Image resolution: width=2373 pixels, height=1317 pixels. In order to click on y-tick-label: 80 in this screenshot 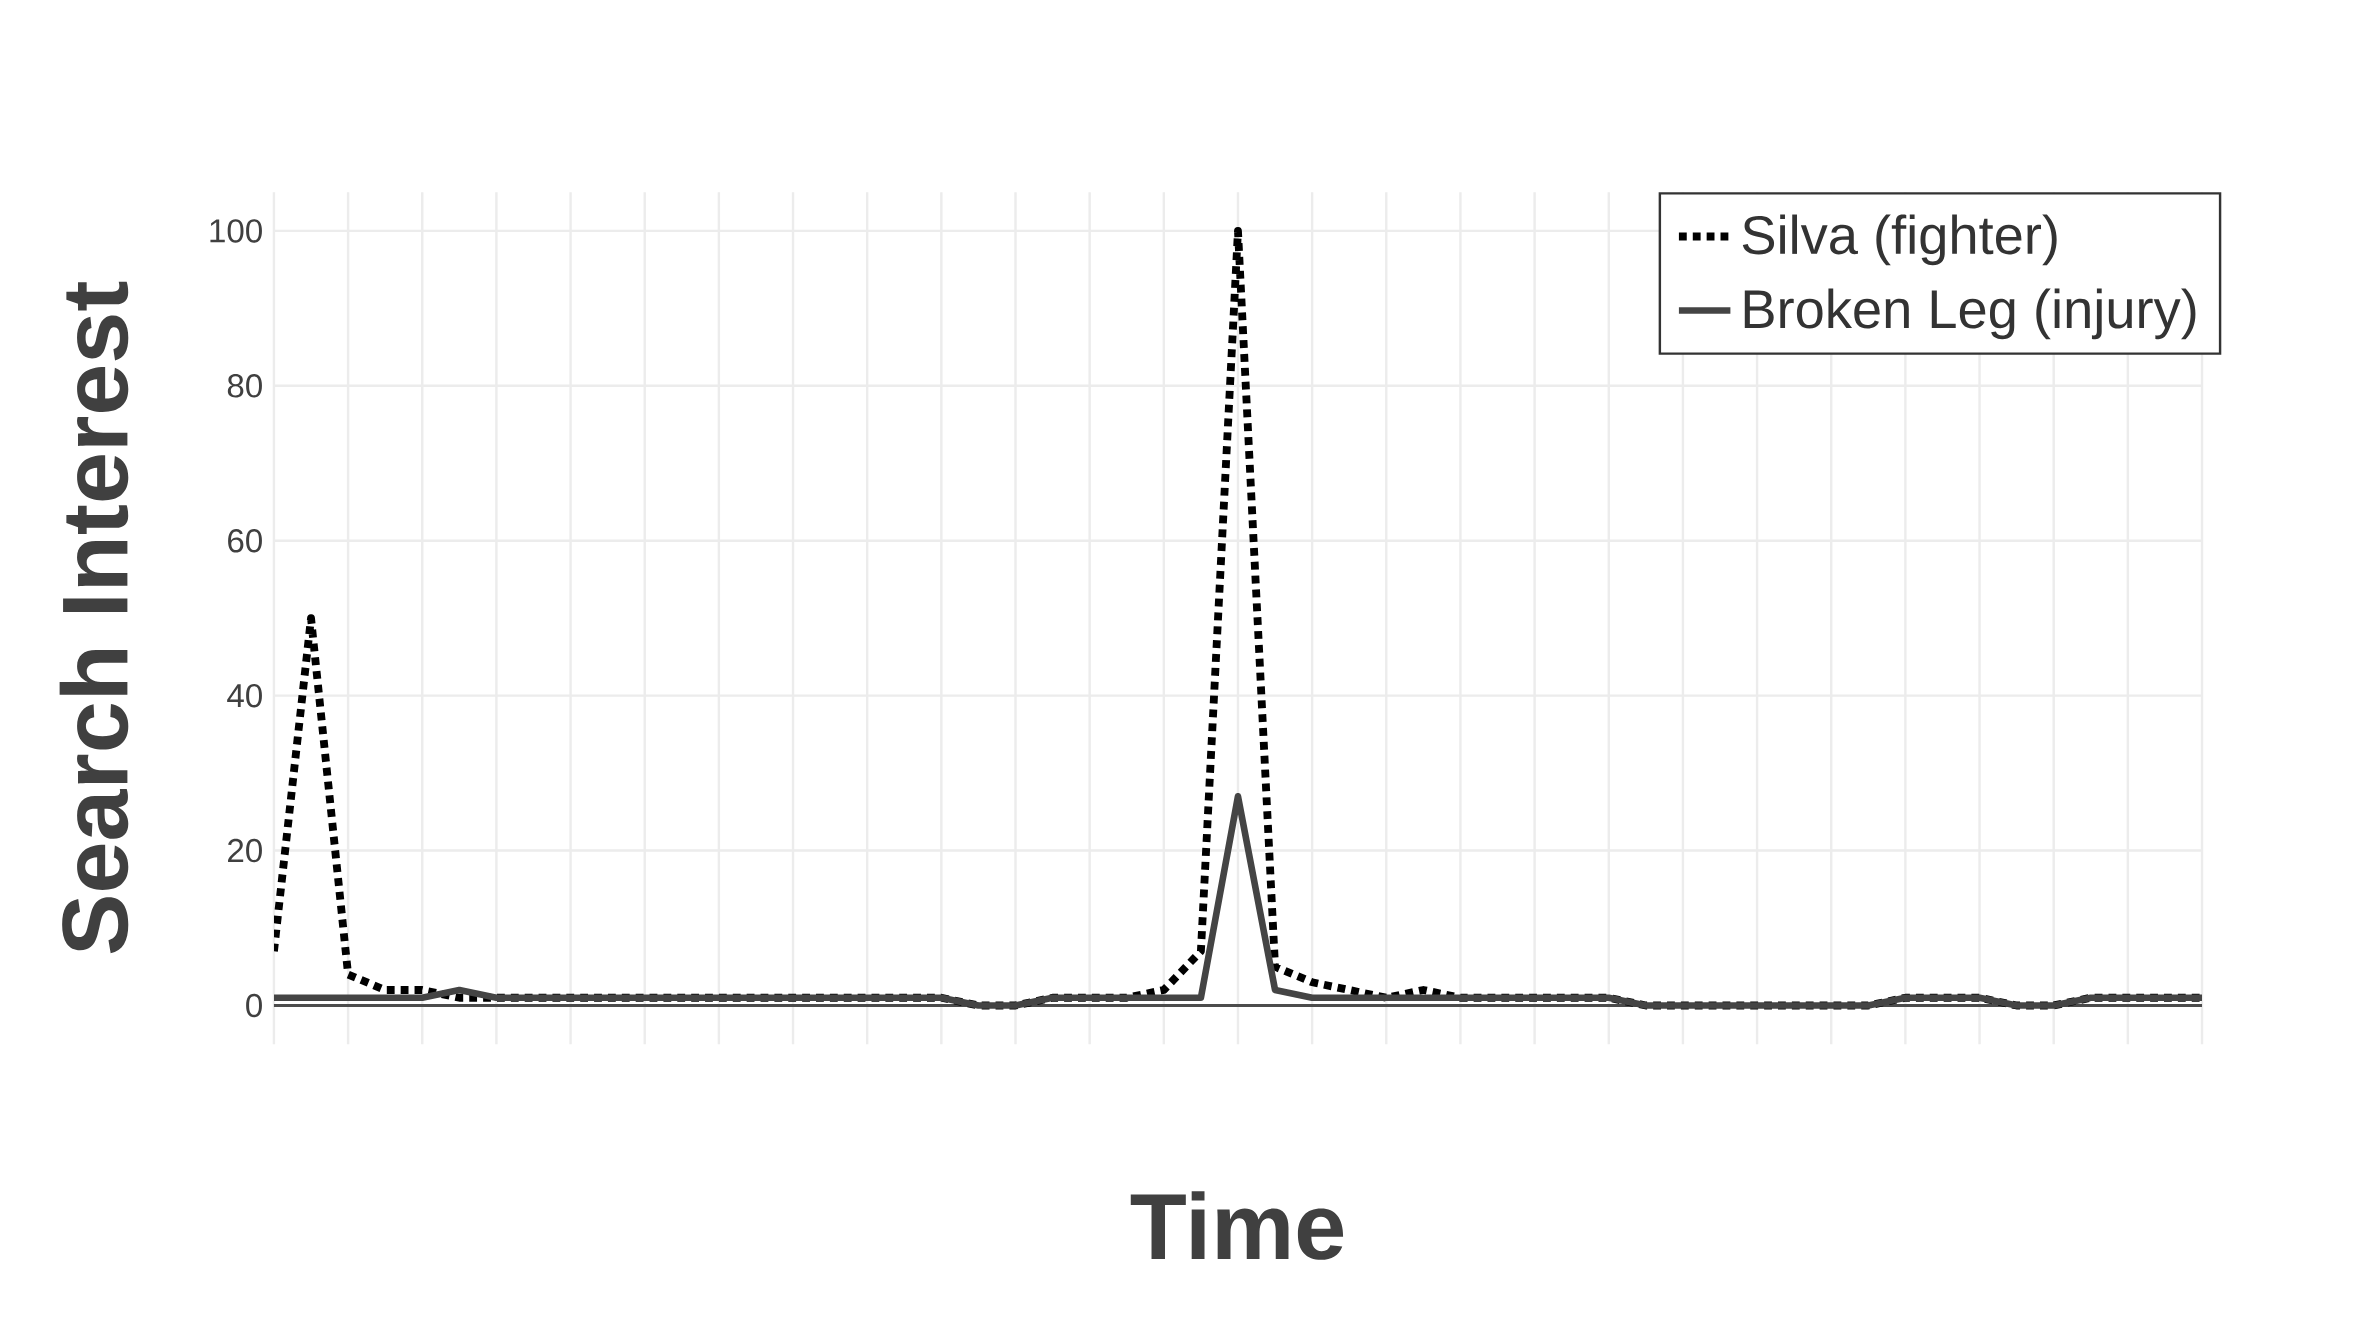, I will do `click(244, 386)`.